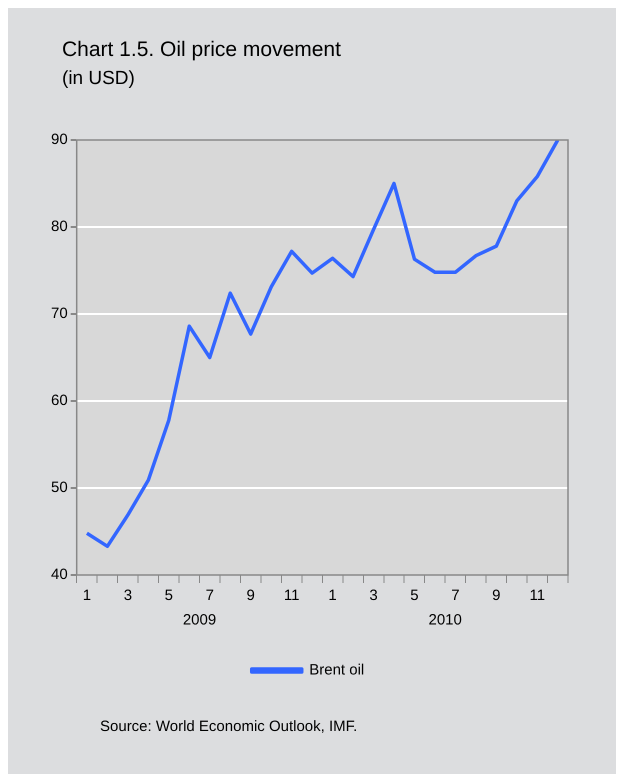 The width and height of the screenshot is (624, 782). I want to click on source-note: Source: World Economic Outlook, IMF., so click(229, 726).